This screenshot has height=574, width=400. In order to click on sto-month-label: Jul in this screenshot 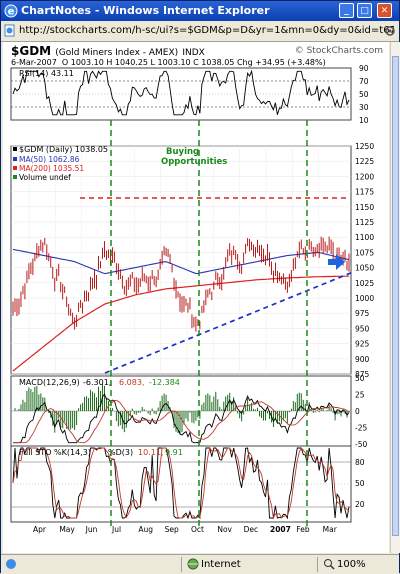, I will do `click(116, 529)`.